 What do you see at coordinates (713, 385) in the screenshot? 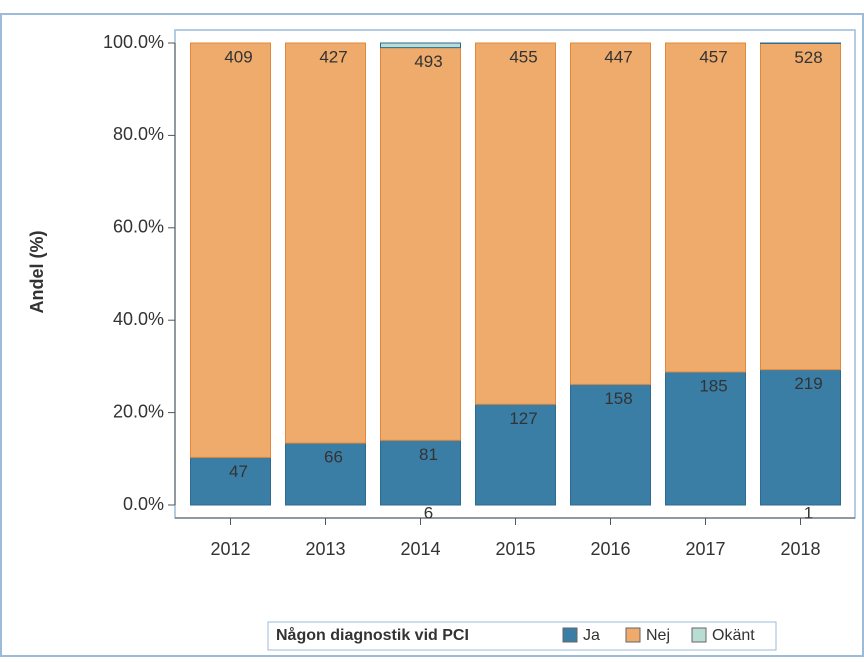
I see `count-label: 185` at bounding box center [713, 385].